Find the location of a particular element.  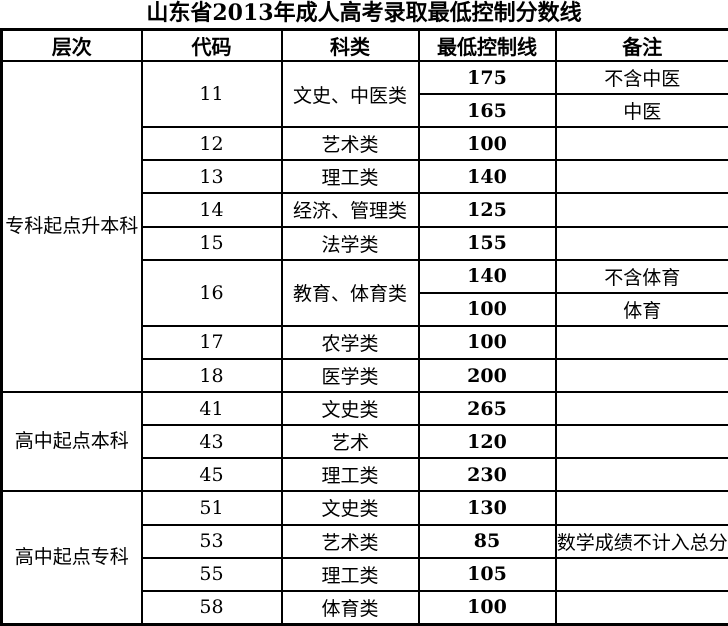

remark-cell: 不含中医 is located at coordinates (641, 77).